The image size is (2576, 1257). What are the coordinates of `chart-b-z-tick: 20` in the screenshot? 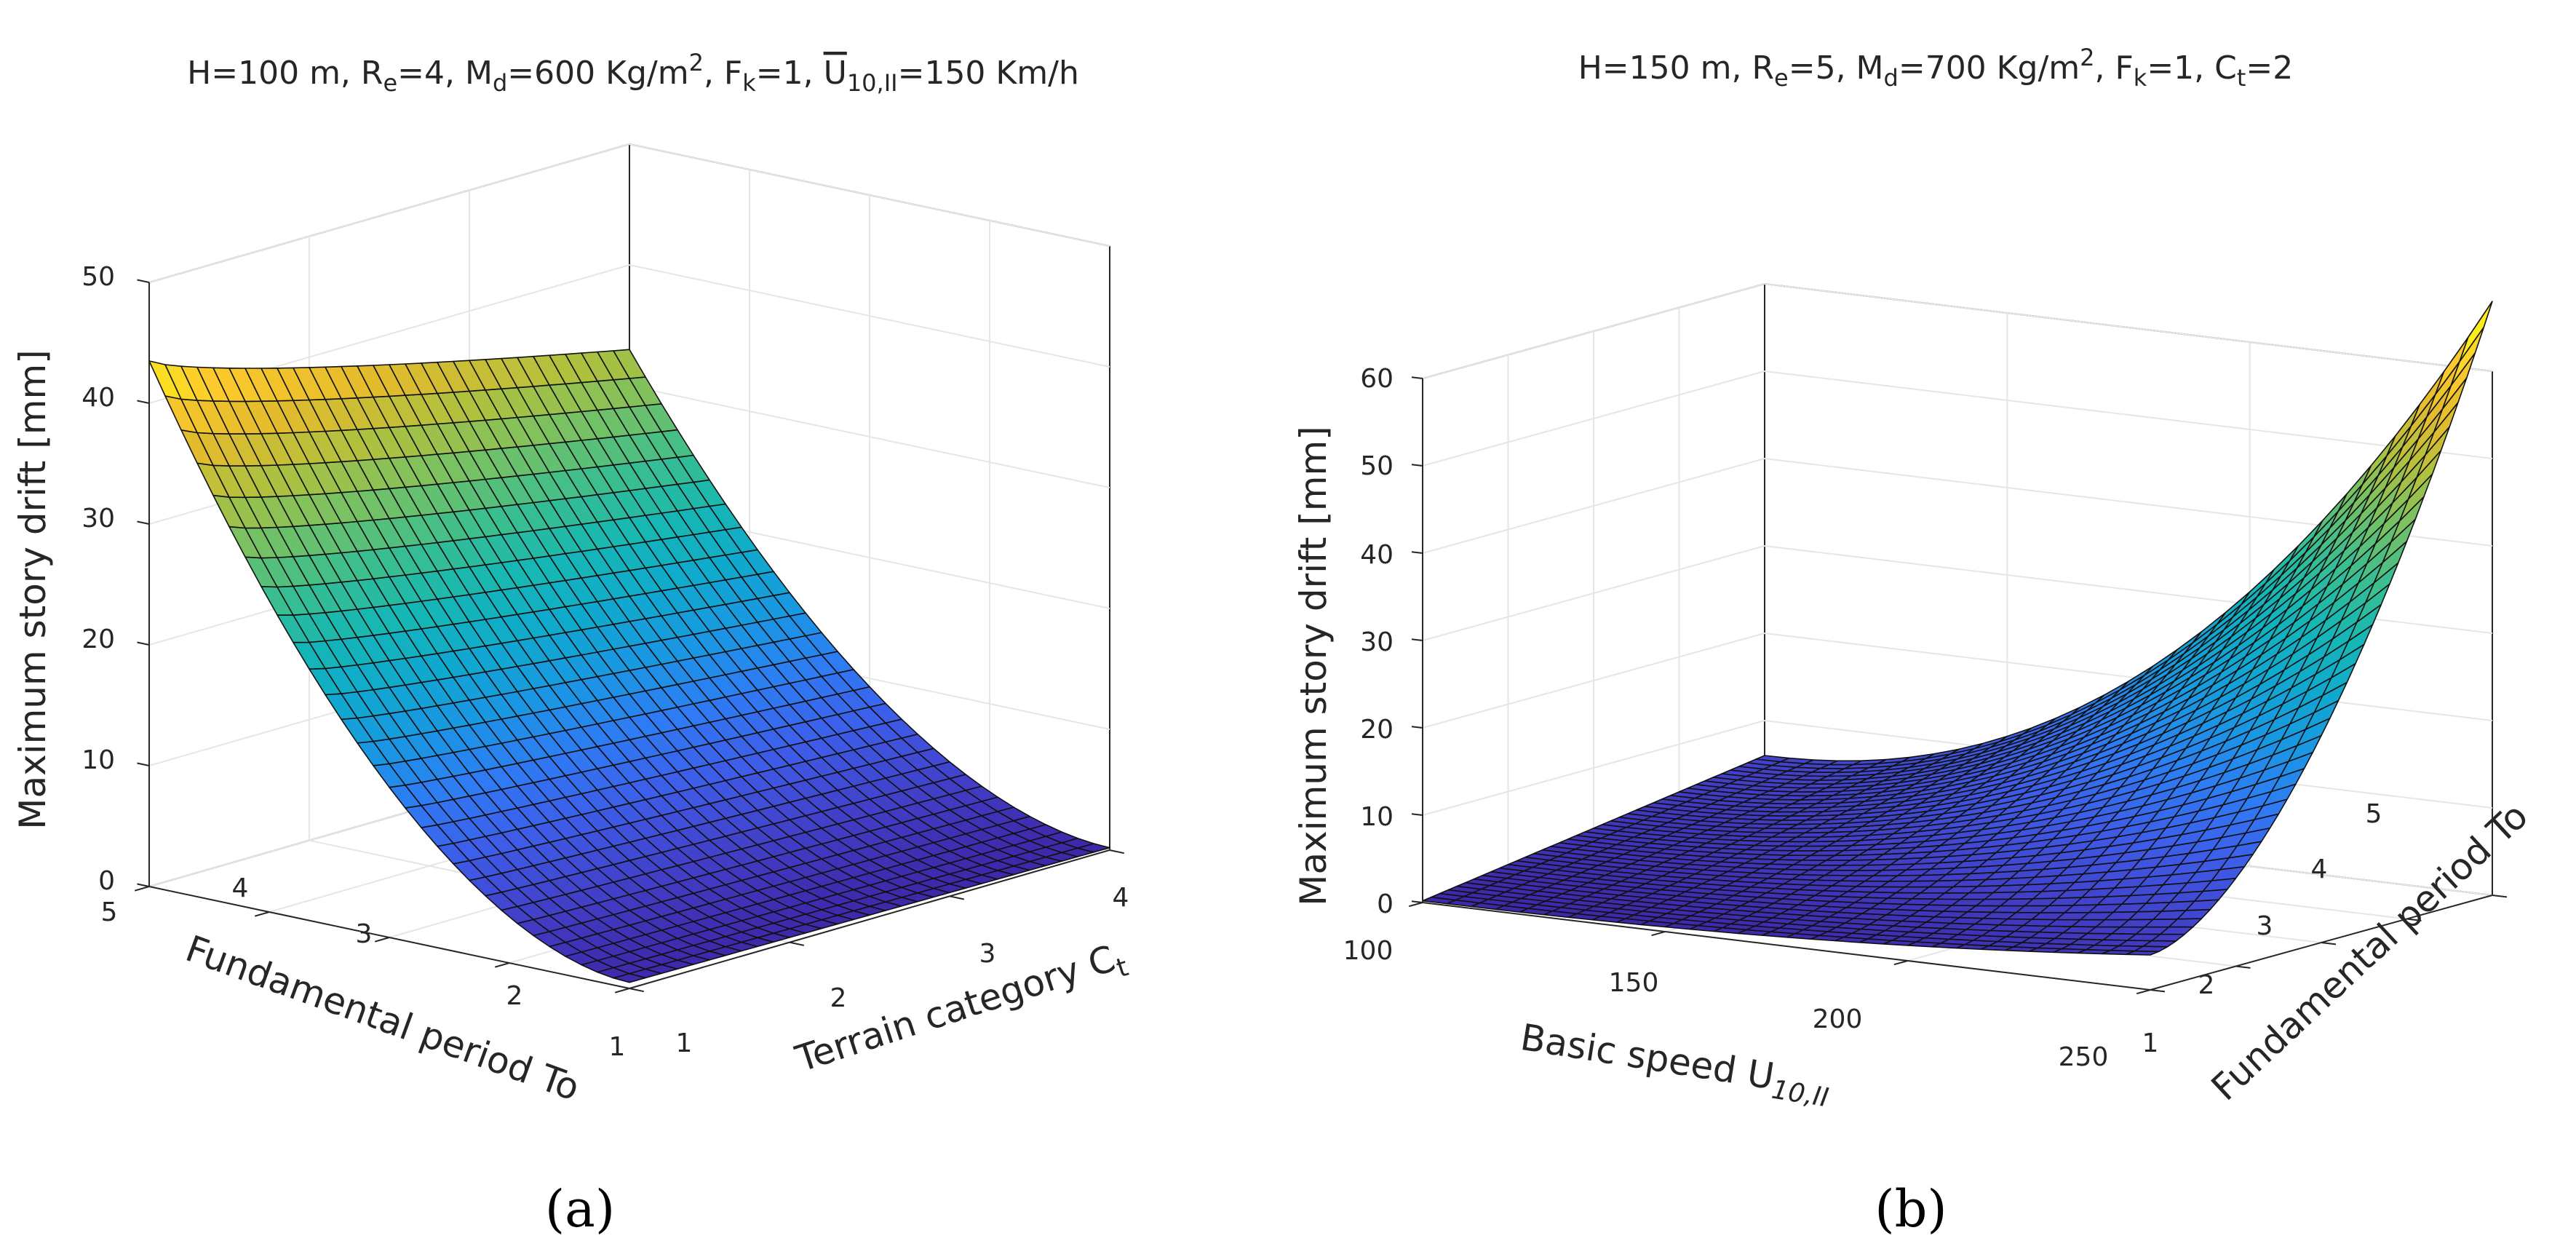 It's located at (1377, 730).